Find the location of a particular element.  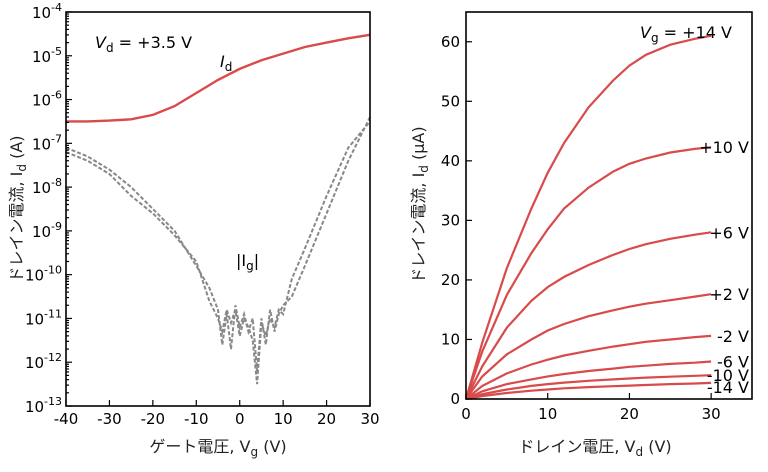

right-y-tick-label: 10 is located at coordinates (450, 339).